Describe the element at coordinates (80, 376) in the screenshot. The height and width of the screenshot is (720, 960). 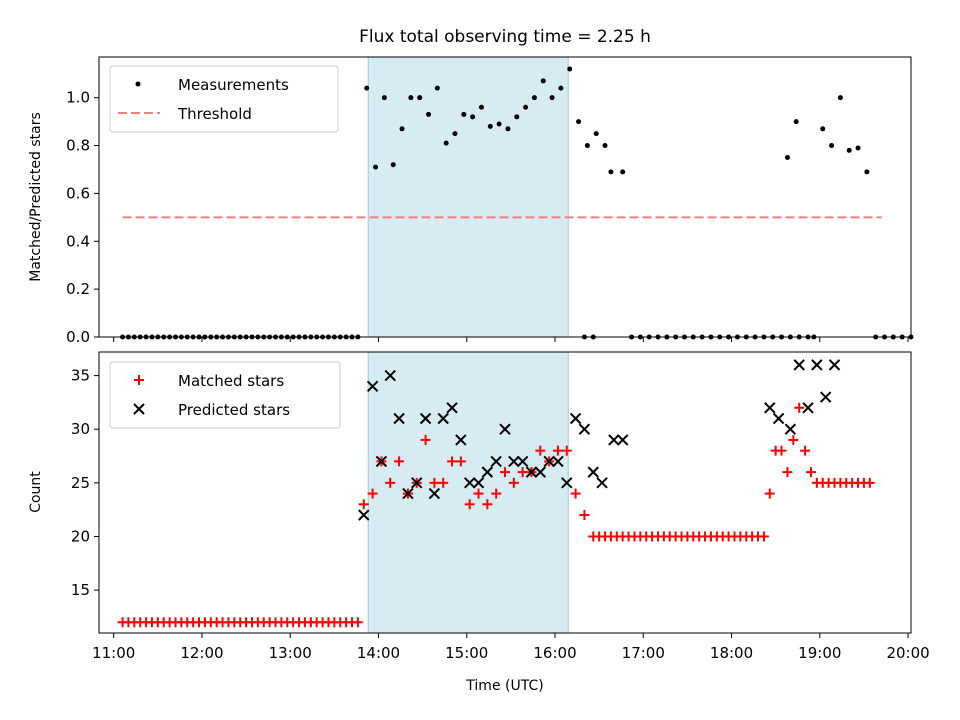
I see `bottom-y-tick-label: 35` at that location.